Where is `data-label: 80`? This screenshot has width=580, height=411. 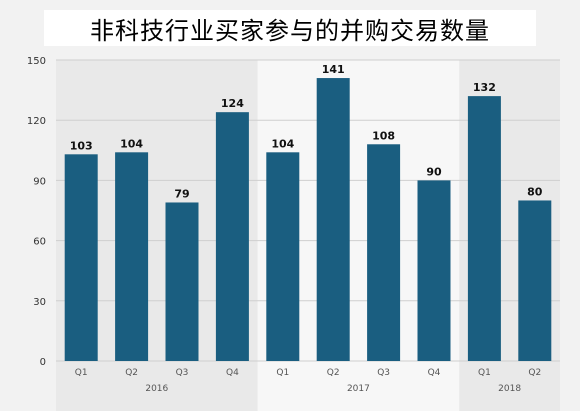
data-label: 80 is located at coordinates (535, 191).